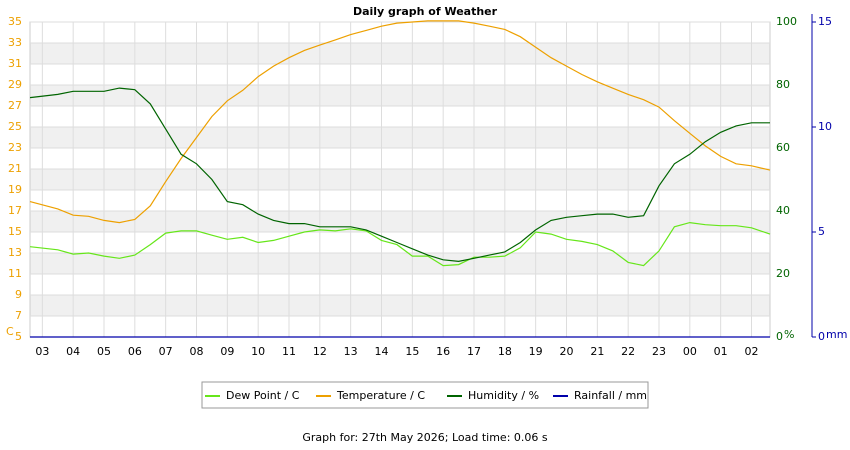 This screenshot has width=850, height=450. What do you see at coordinates (752, 351) in the screenshot?
I see `x-tick-label: 02` at bounding box center [752, 351].